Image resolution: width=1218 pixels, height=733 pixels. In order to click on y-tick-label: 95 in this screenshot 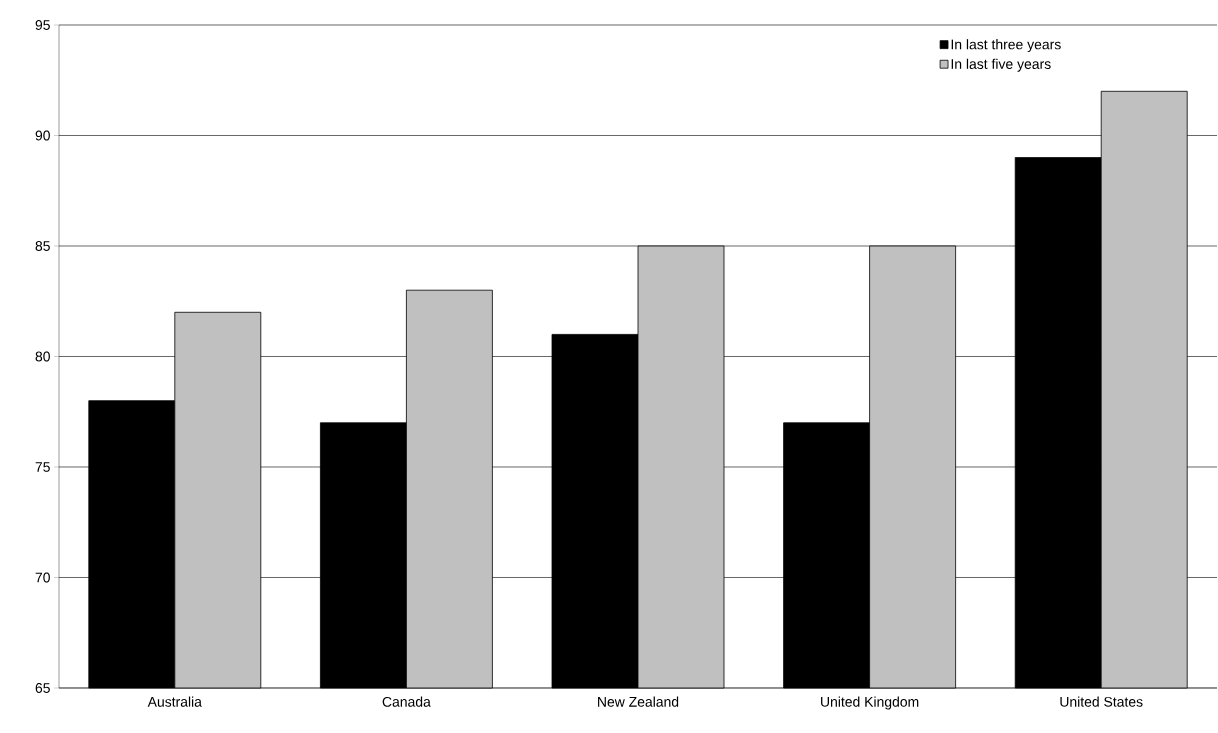, I will do `click(42, 25)`.